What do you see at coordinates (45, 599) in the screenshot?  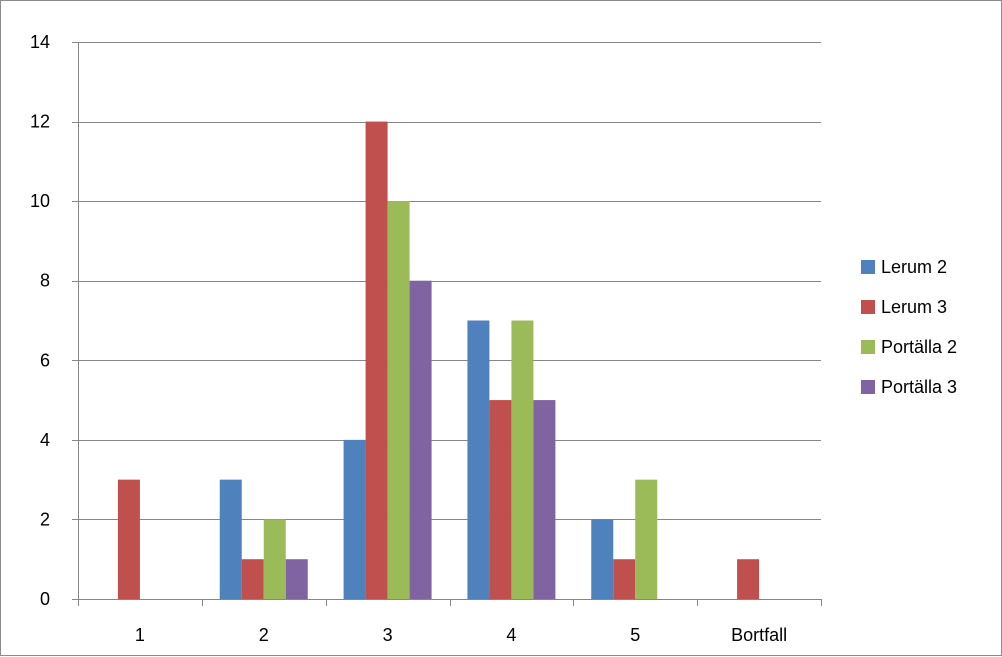 I see `y-tick-label-0: 0` at bounding box center [45, 599].